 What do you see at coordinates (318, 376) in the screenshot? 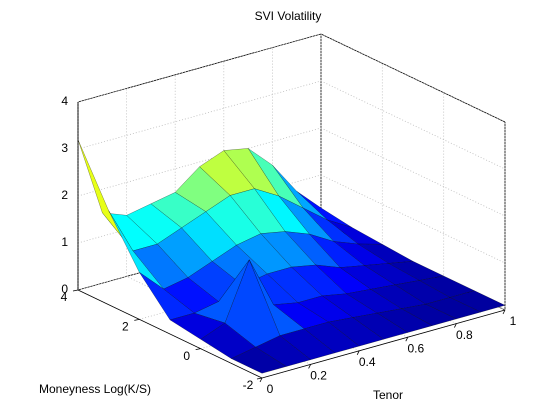
I see `x-tick-label: 0.2` at bounding box center [318, 376].